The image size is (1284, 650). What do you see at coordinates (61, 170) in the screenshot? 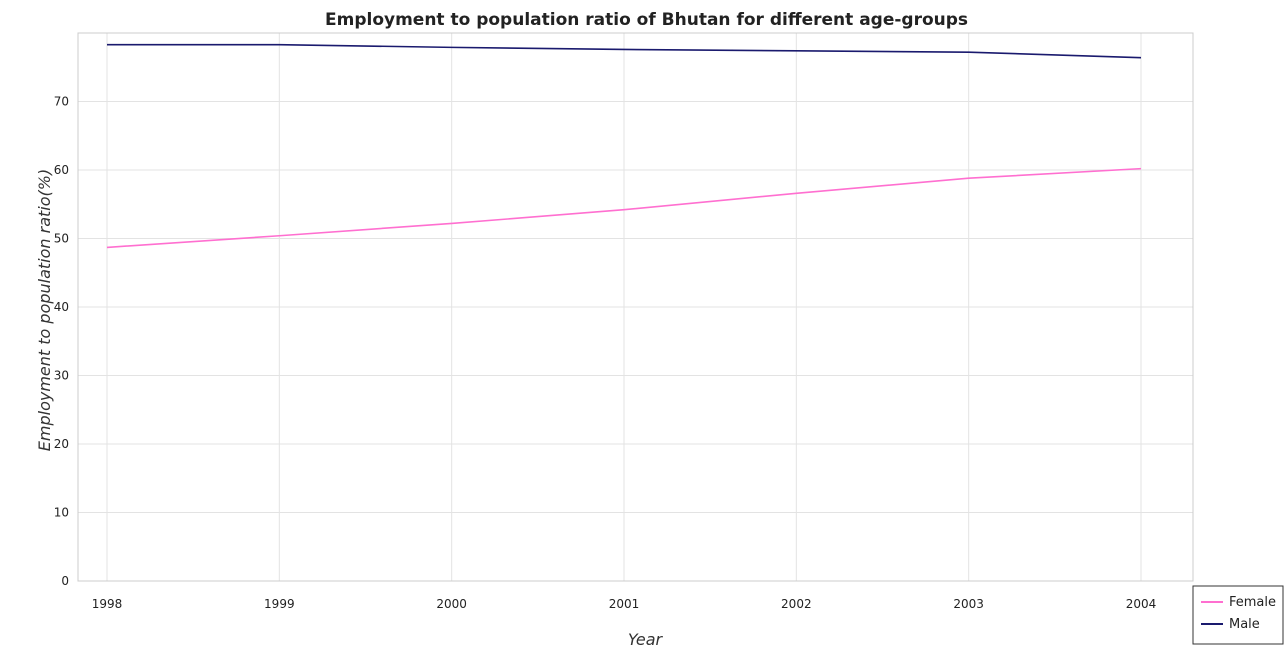
I see `y-tick-label: 60` at bounding box center [61, 170].